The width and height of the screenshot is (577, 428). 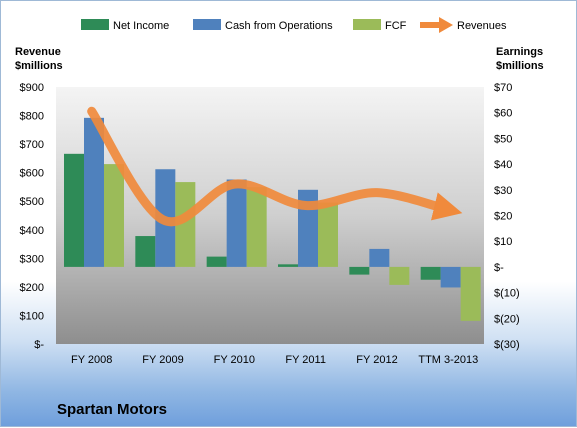 I want to click on left-tick-label: $400, so click(x=32, y=231).